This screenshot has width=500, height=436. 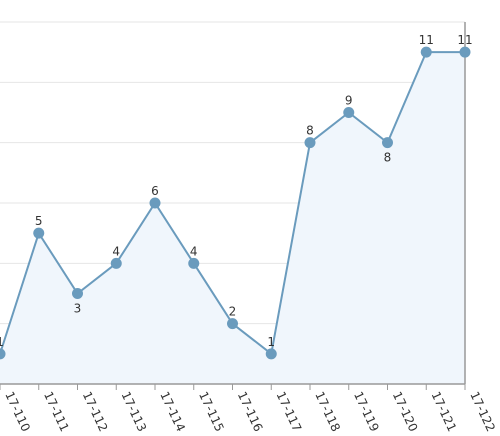 I want to click on data-label: 2, so click(x=233, y=312).